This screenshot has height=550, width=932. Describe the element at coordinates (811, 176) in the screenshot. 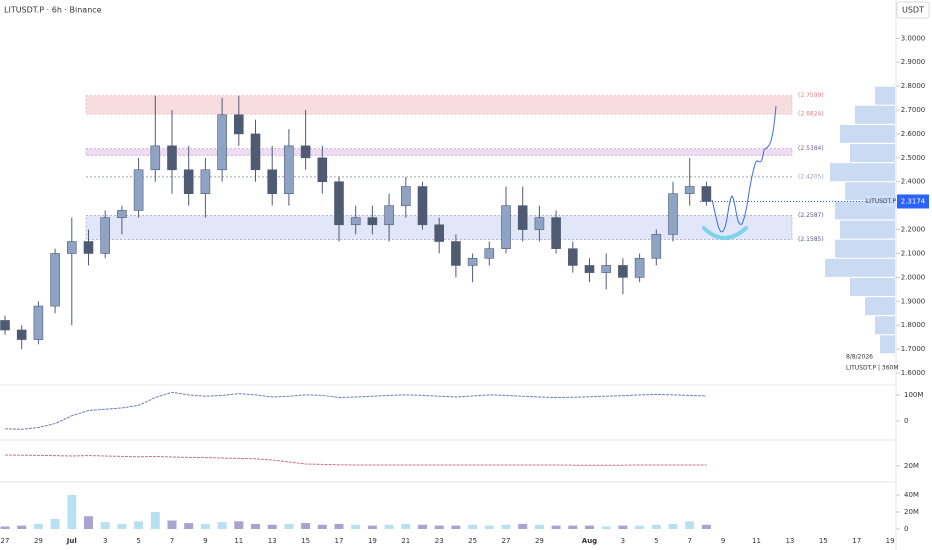

I see `level-label: (2.4205)` at that location.